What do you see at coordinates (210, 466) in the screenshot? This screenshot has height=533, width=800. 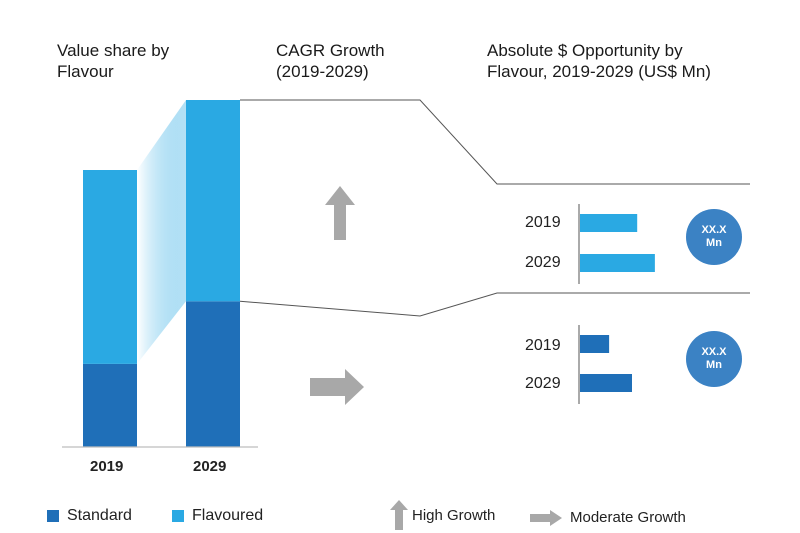 I see `x-tick-2029: 2029` at bounding box center [210, 466].